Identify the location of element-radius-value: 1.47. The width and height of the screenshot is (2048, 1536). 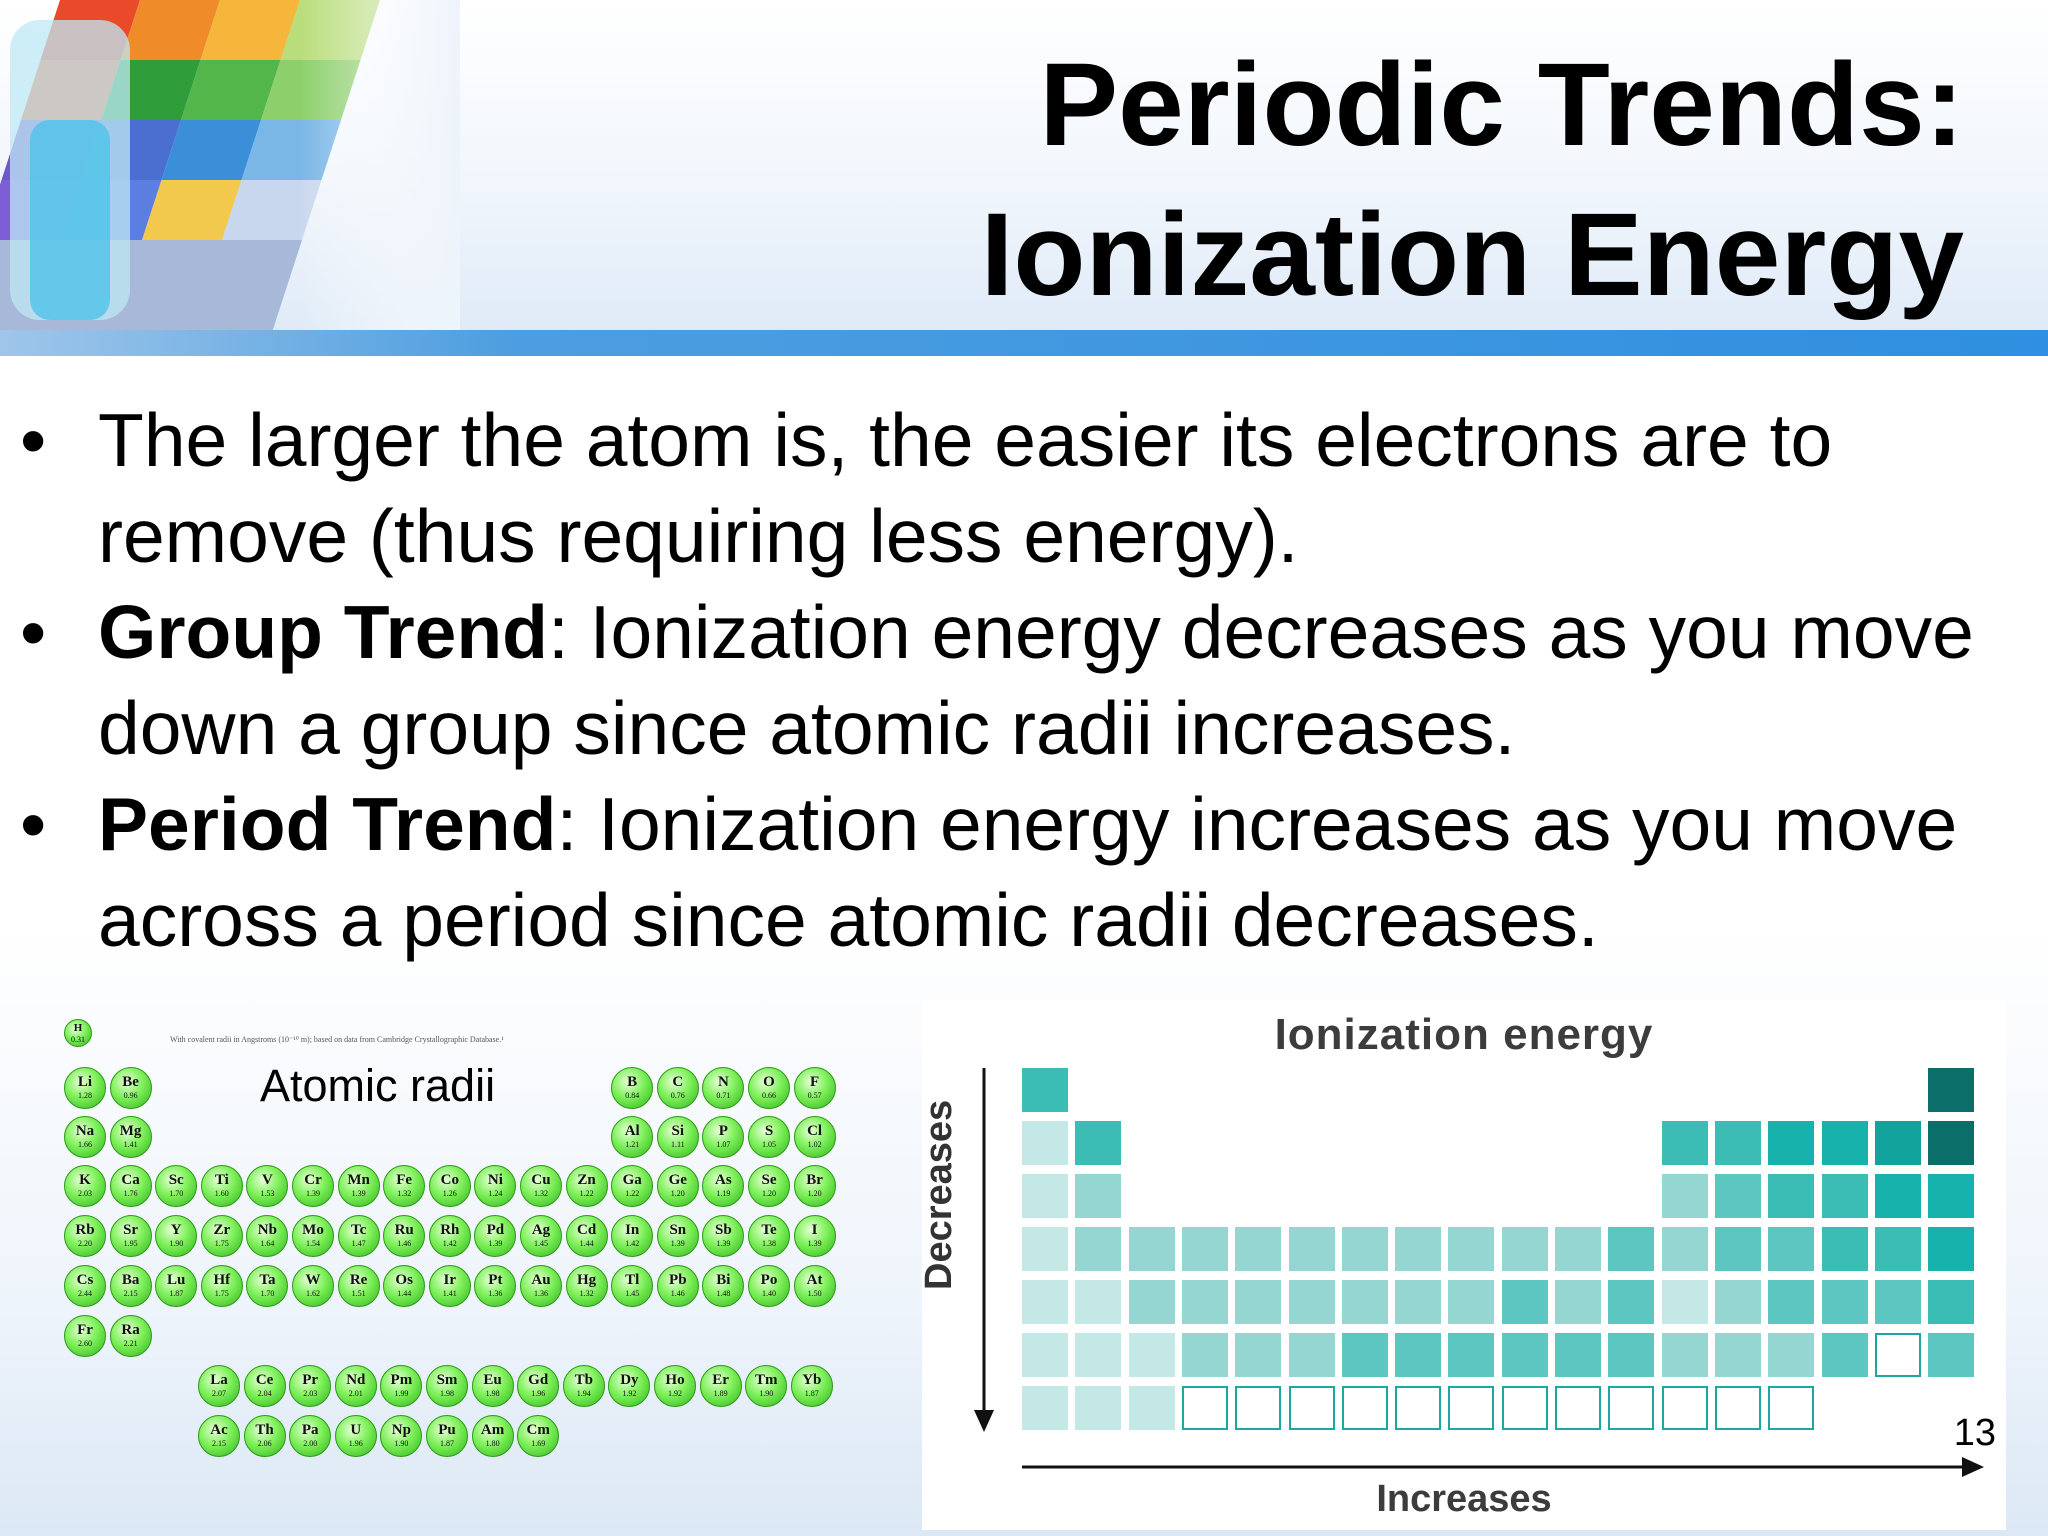
(358, 1243).